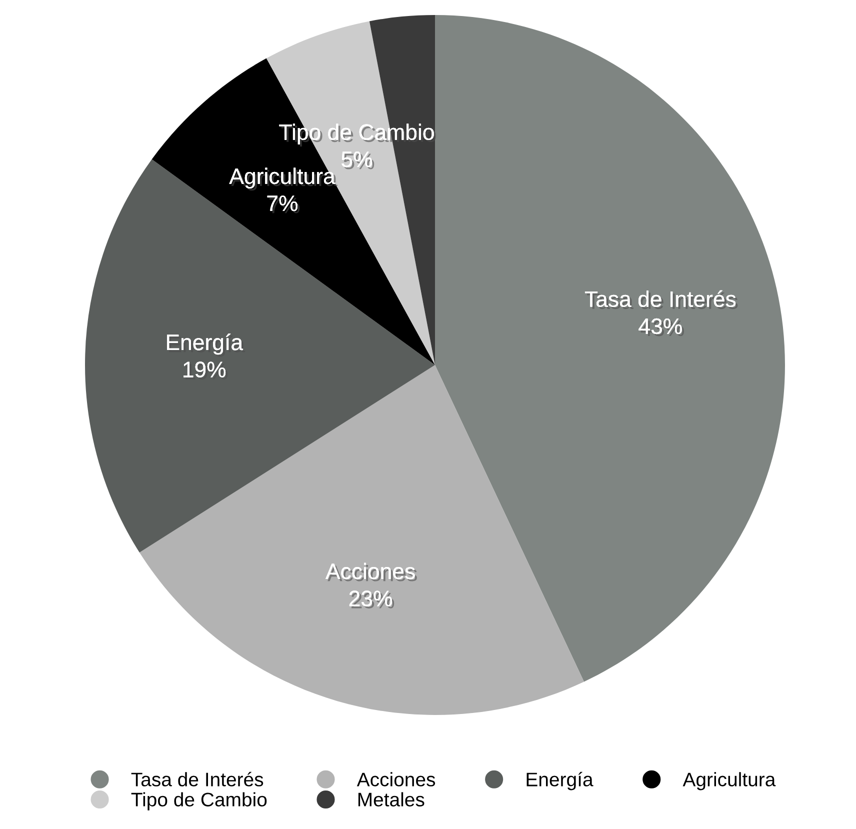 This screenshot has width=856, height=829. What do you see at coordinates (661, 313) in the screenshot?
I see `data-label: Tasa de Interés 43%` at bounding box center [661, 313].